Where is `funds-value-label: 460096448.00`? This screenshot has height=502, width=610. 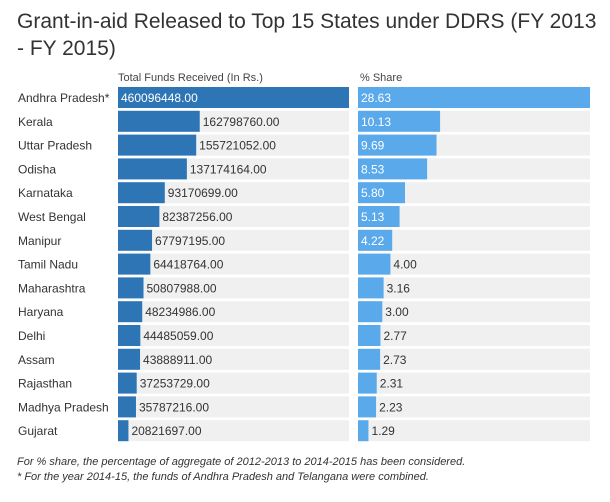 funds-value-label: 460096448.00 is located at coordinates (159, 98).